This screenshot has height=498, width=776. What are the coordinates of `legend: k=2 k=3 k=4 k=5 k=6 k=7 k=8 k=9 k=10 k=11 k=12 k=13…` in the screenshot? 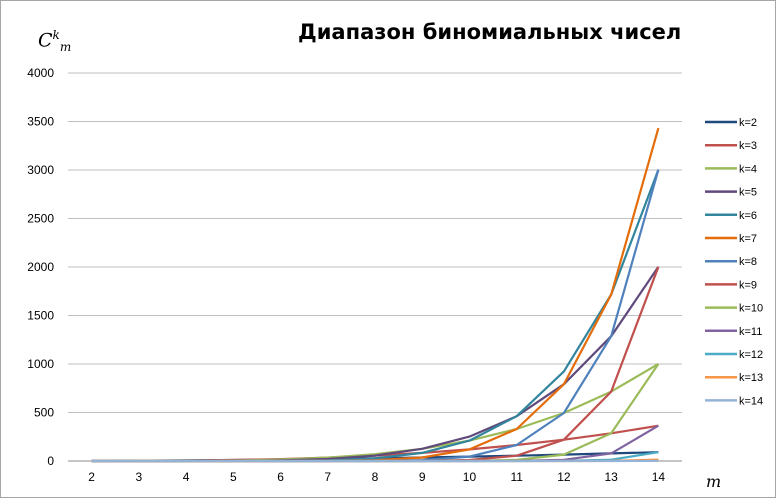 It's located at (734, 262).